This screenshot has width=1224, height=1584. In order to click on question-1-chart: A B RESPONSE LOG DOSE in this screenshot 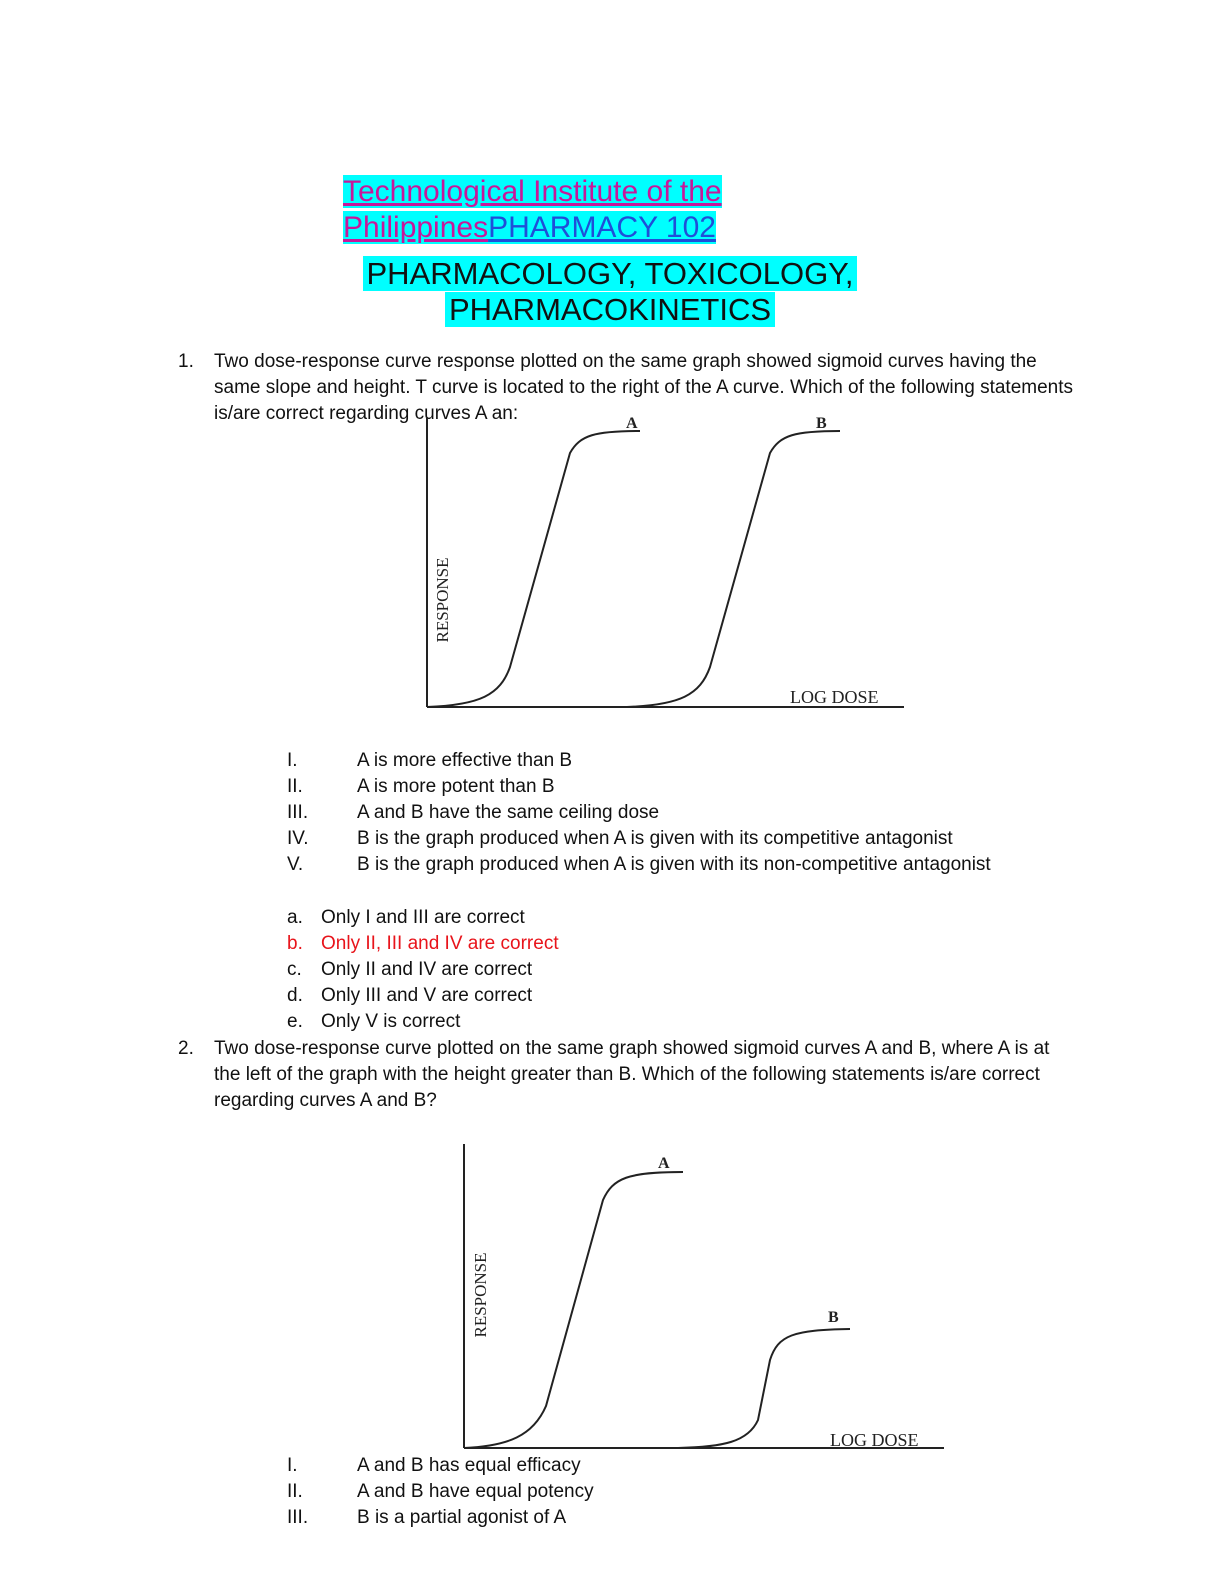, I will do `click(665, 561)`.